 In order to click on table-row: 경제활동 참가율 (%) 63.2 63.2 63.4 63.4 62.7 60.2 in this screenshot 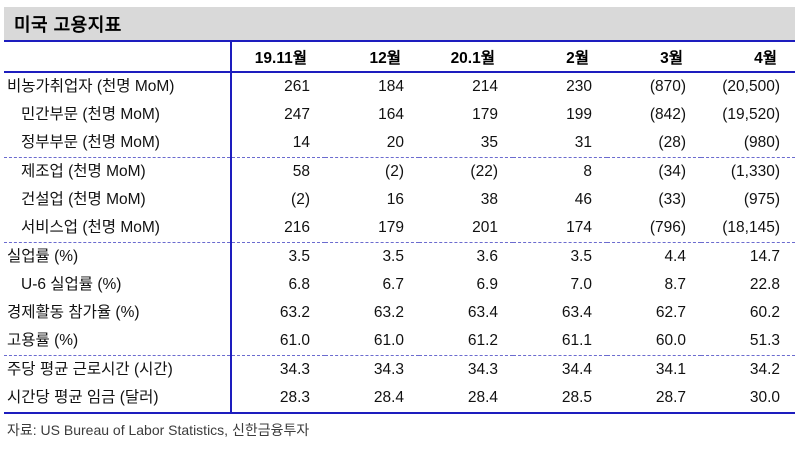, I will do `click(399, 313)`.